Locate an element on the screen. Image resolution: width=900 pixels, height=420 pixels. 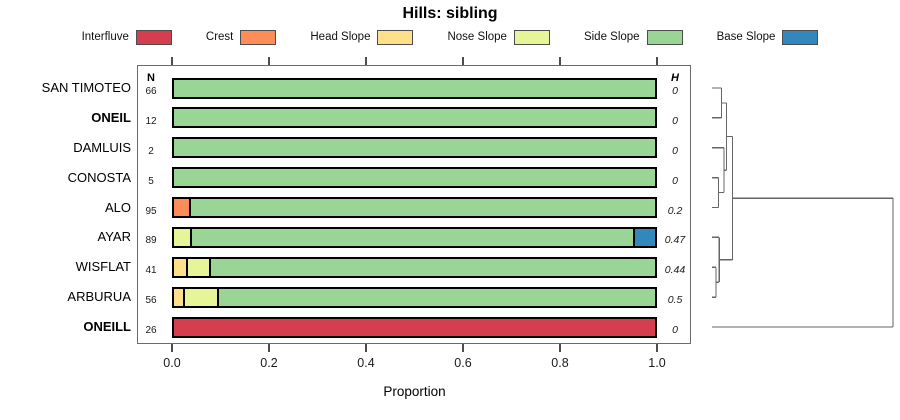
legend-item-nose-slope: Nose Slope is located at coordinates (498, 37).